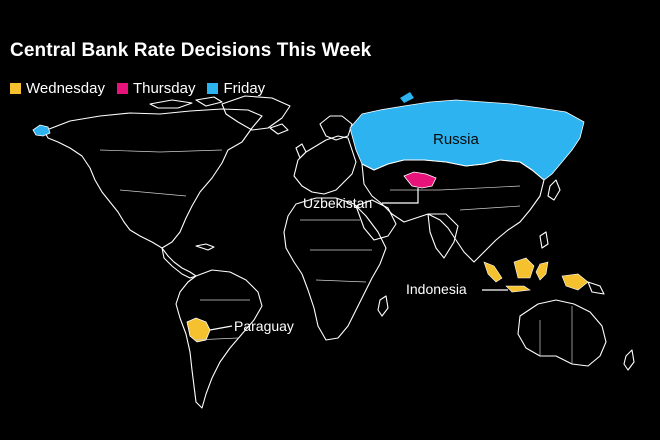  Describe the element at coordinates (198, 330) in the screenshot. I see `paraguay-highlight` at that location.